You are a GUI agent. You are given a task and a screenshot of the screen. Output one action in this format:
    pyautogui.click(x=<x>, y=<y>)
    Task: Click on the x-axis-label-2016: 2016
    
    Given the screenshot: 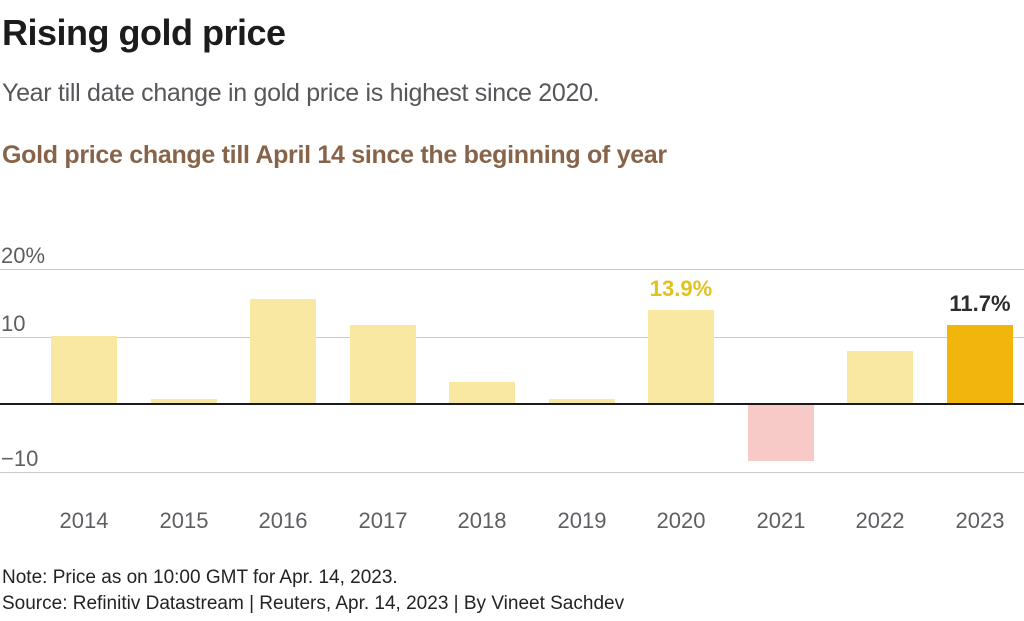 What is the action you would take?
    pyautogui.click(x=283, y=520)
    